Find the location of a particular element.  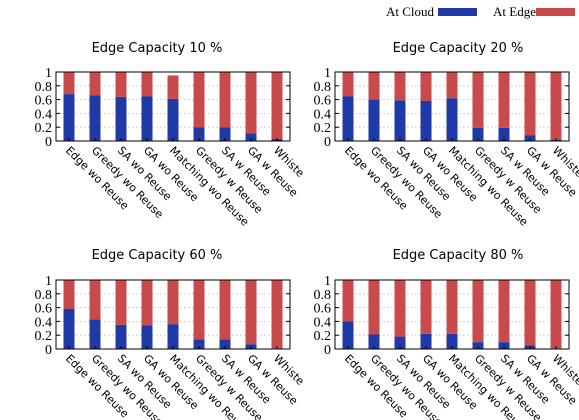

chart-title: Edge Capacity 20 % is located at coordinates (458, 48).